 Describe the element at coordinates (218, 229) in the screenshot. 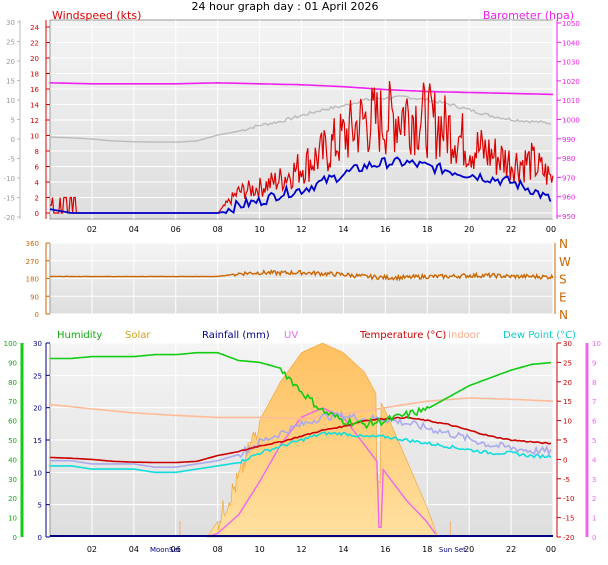

I see `top-x-tick-label: 08` at that location.